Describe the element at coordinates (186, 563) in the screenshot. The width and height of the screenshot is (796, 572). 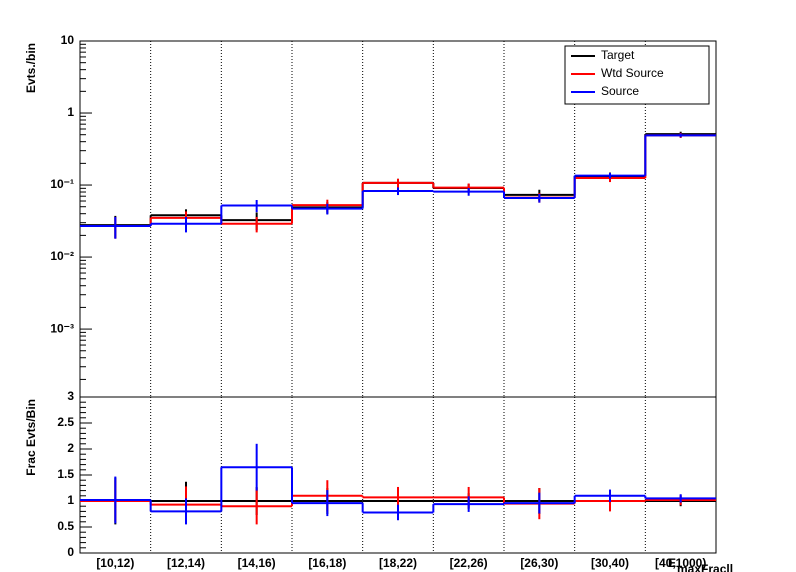
I see `x-tick-label: [12,14)` at that location.